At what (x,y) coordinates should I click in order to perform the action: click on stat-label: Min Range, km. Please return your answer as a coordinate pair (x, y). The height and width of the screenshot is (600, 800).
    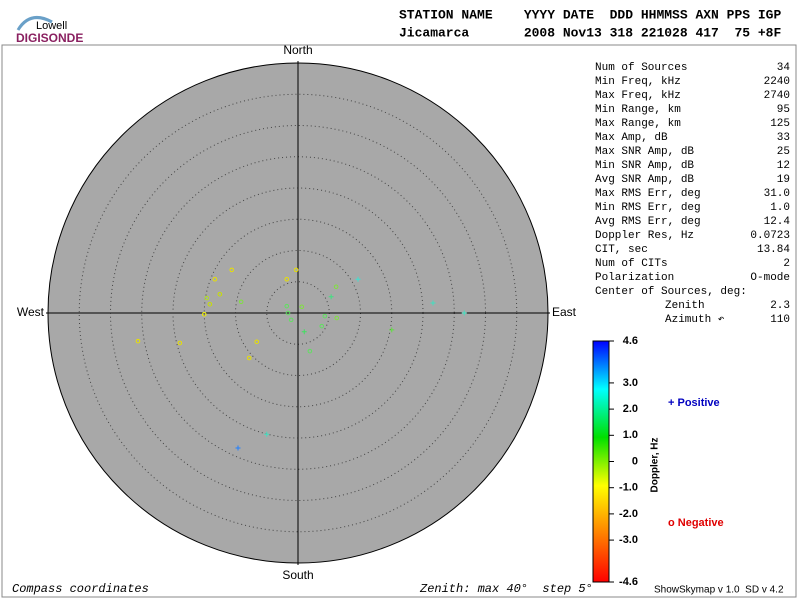
    Looking at the image, I should click on (638, 110).